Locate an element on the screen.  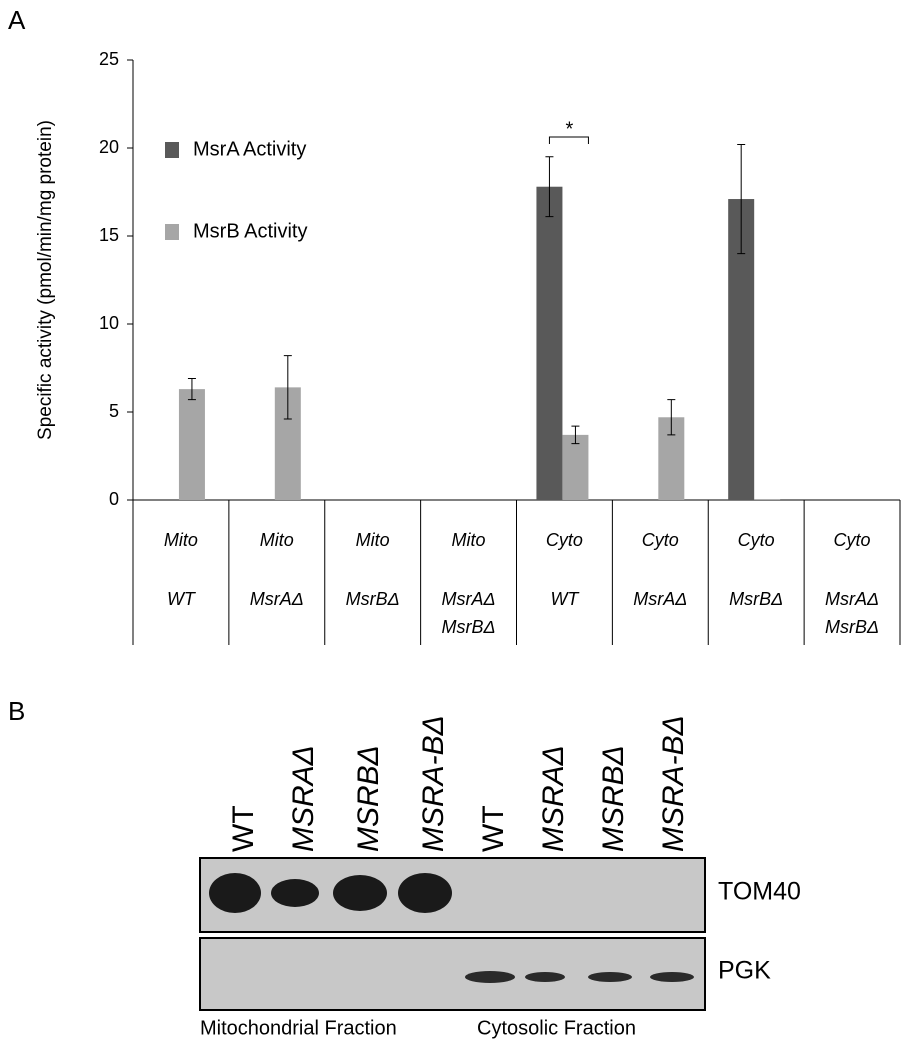
row-label: TOM40 is located at coordinates (759, 892).